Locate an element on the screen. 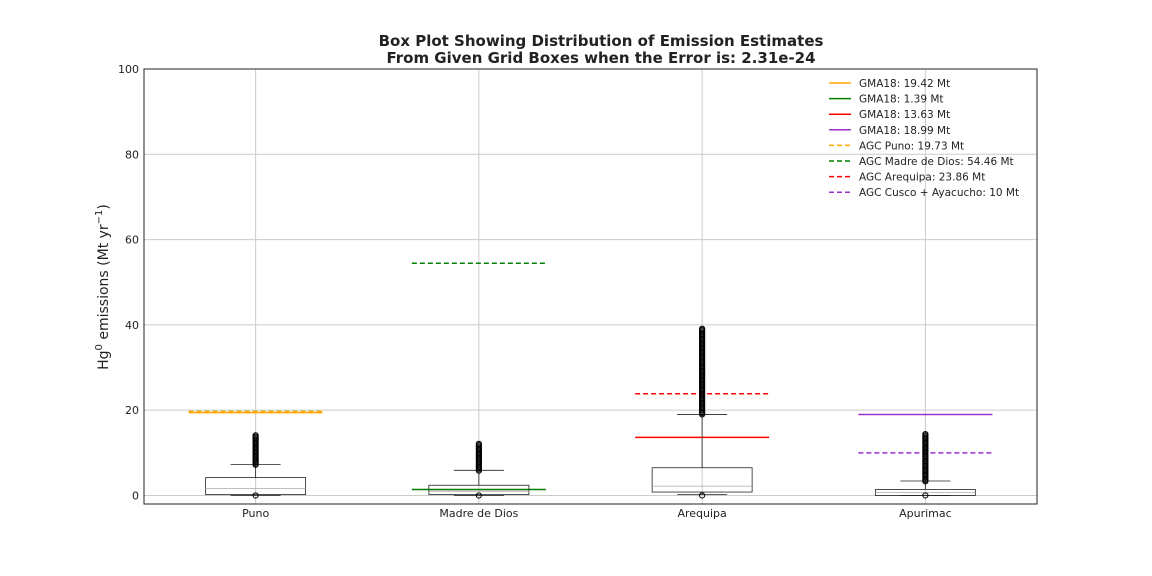 The height and width of the screenshot is (576, 1152). y-tick-label: 20 is located at coordinates (132, 410).